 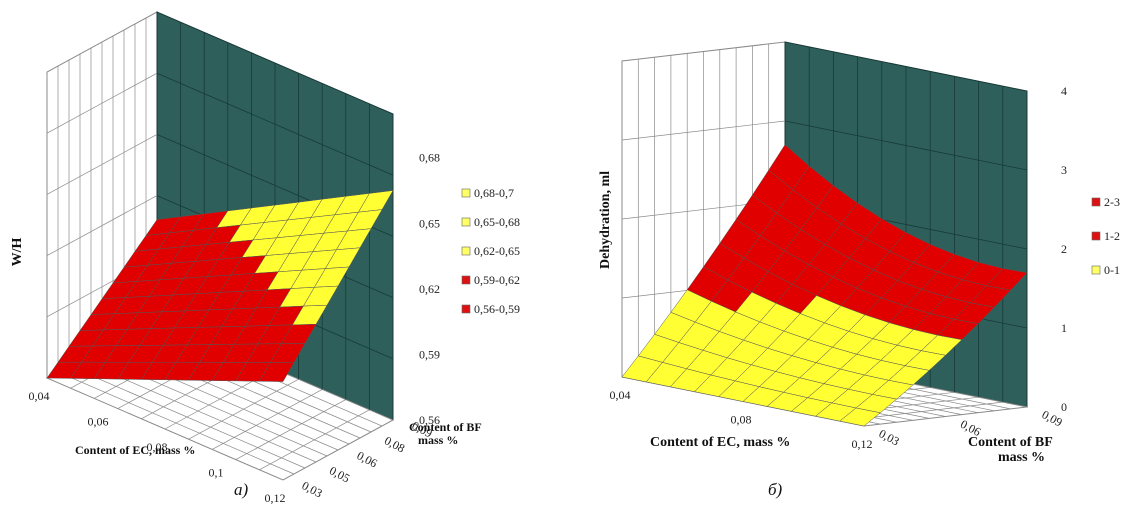 I want to click on z-tick-label: 2, so click(x=1064, y=249).